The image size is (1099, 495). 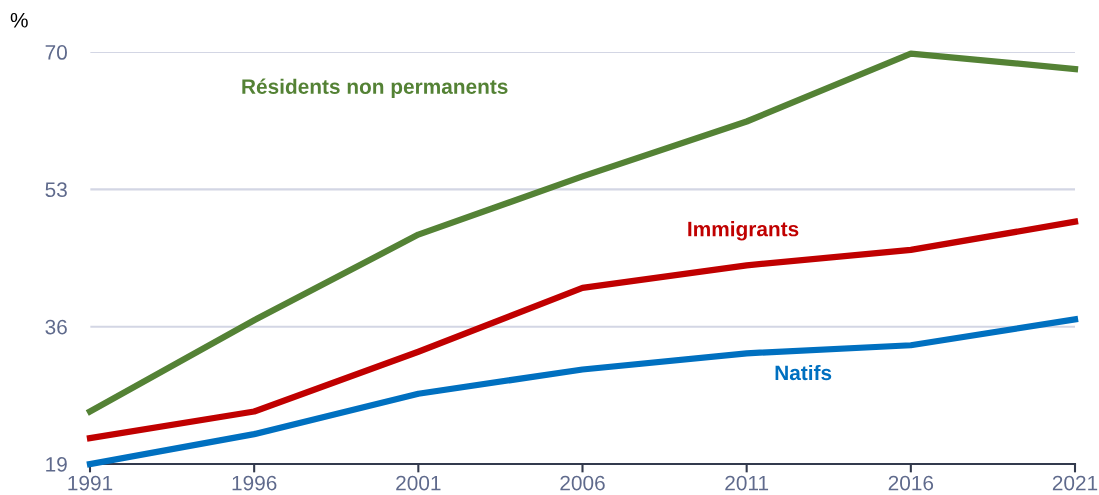 I want to click on text: Résidents non permanents, so click(x=375, y=88).